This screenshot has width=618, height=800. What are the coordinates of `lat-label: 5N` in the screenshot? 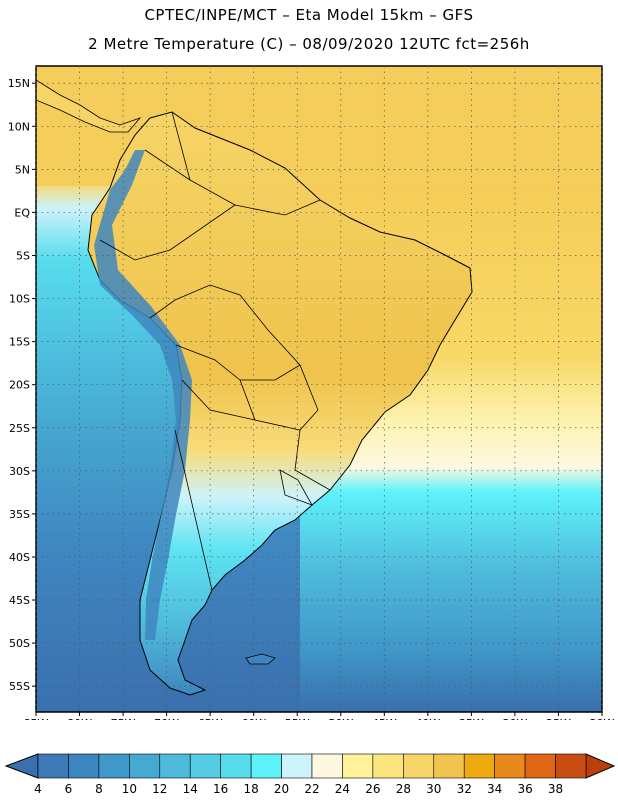 It's located at (22, 169).